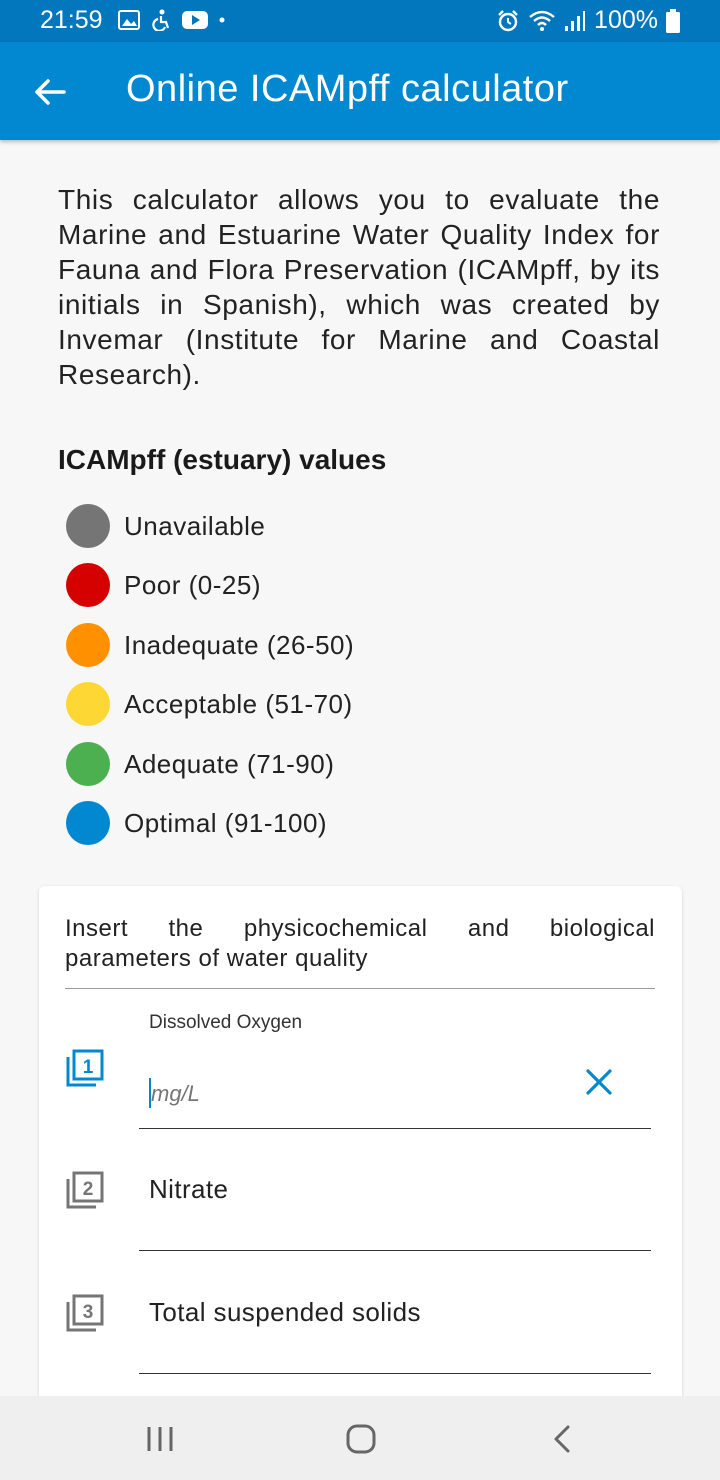 Image resolution: width=720 pixels, height=1480 pixels. What do you see at coordinates (161, 20) in the screenshot?
I see `accessibility-icon` at bounding box center [161, 20].